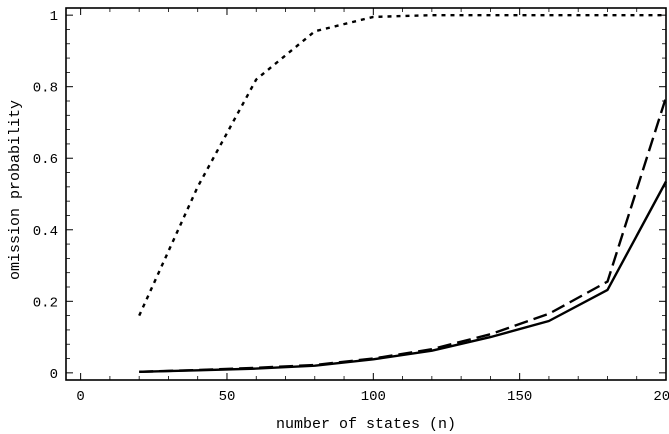  I want to click on y-tick-label-1: 0.2, so click(45, 303).